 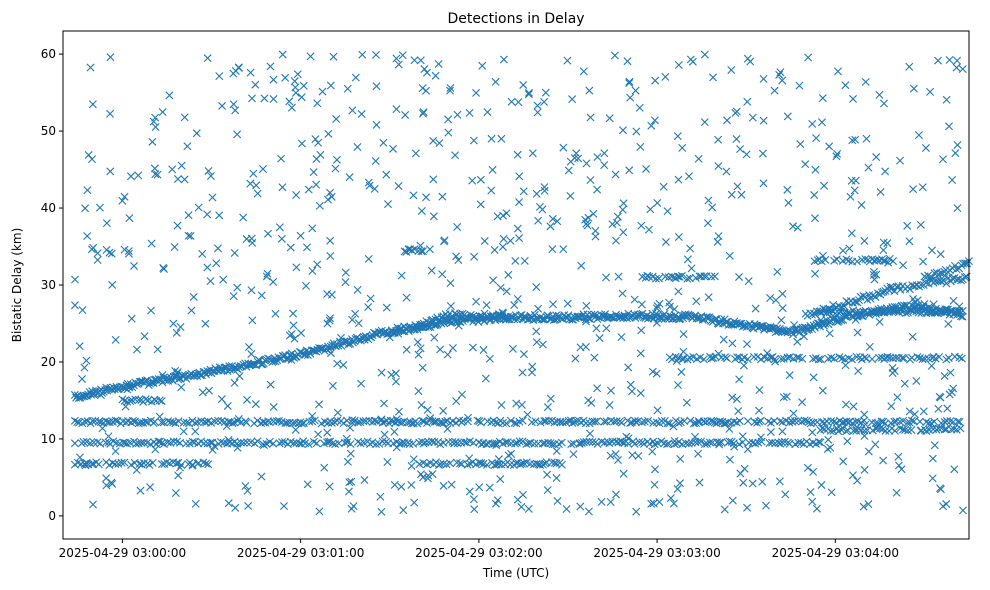 What do you see at coordinates (17, 285) in the screenshot?
I see `y-axis-label: Bistatic Delay (km)` at bounding box center [17, 285].